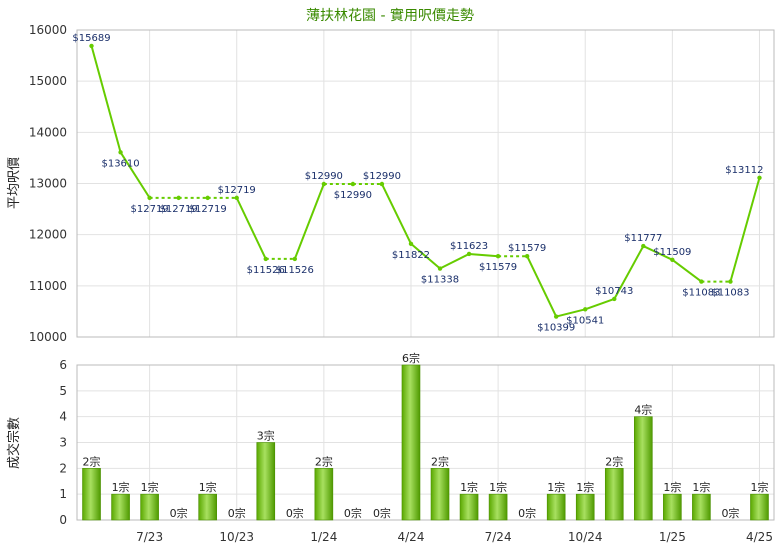 Image resolution: width=780 pixels, height=550 pixels. Describe the element at coordinates (48, 132) in the screenshot. I see `top-y-tick-label: 14000` at that location.